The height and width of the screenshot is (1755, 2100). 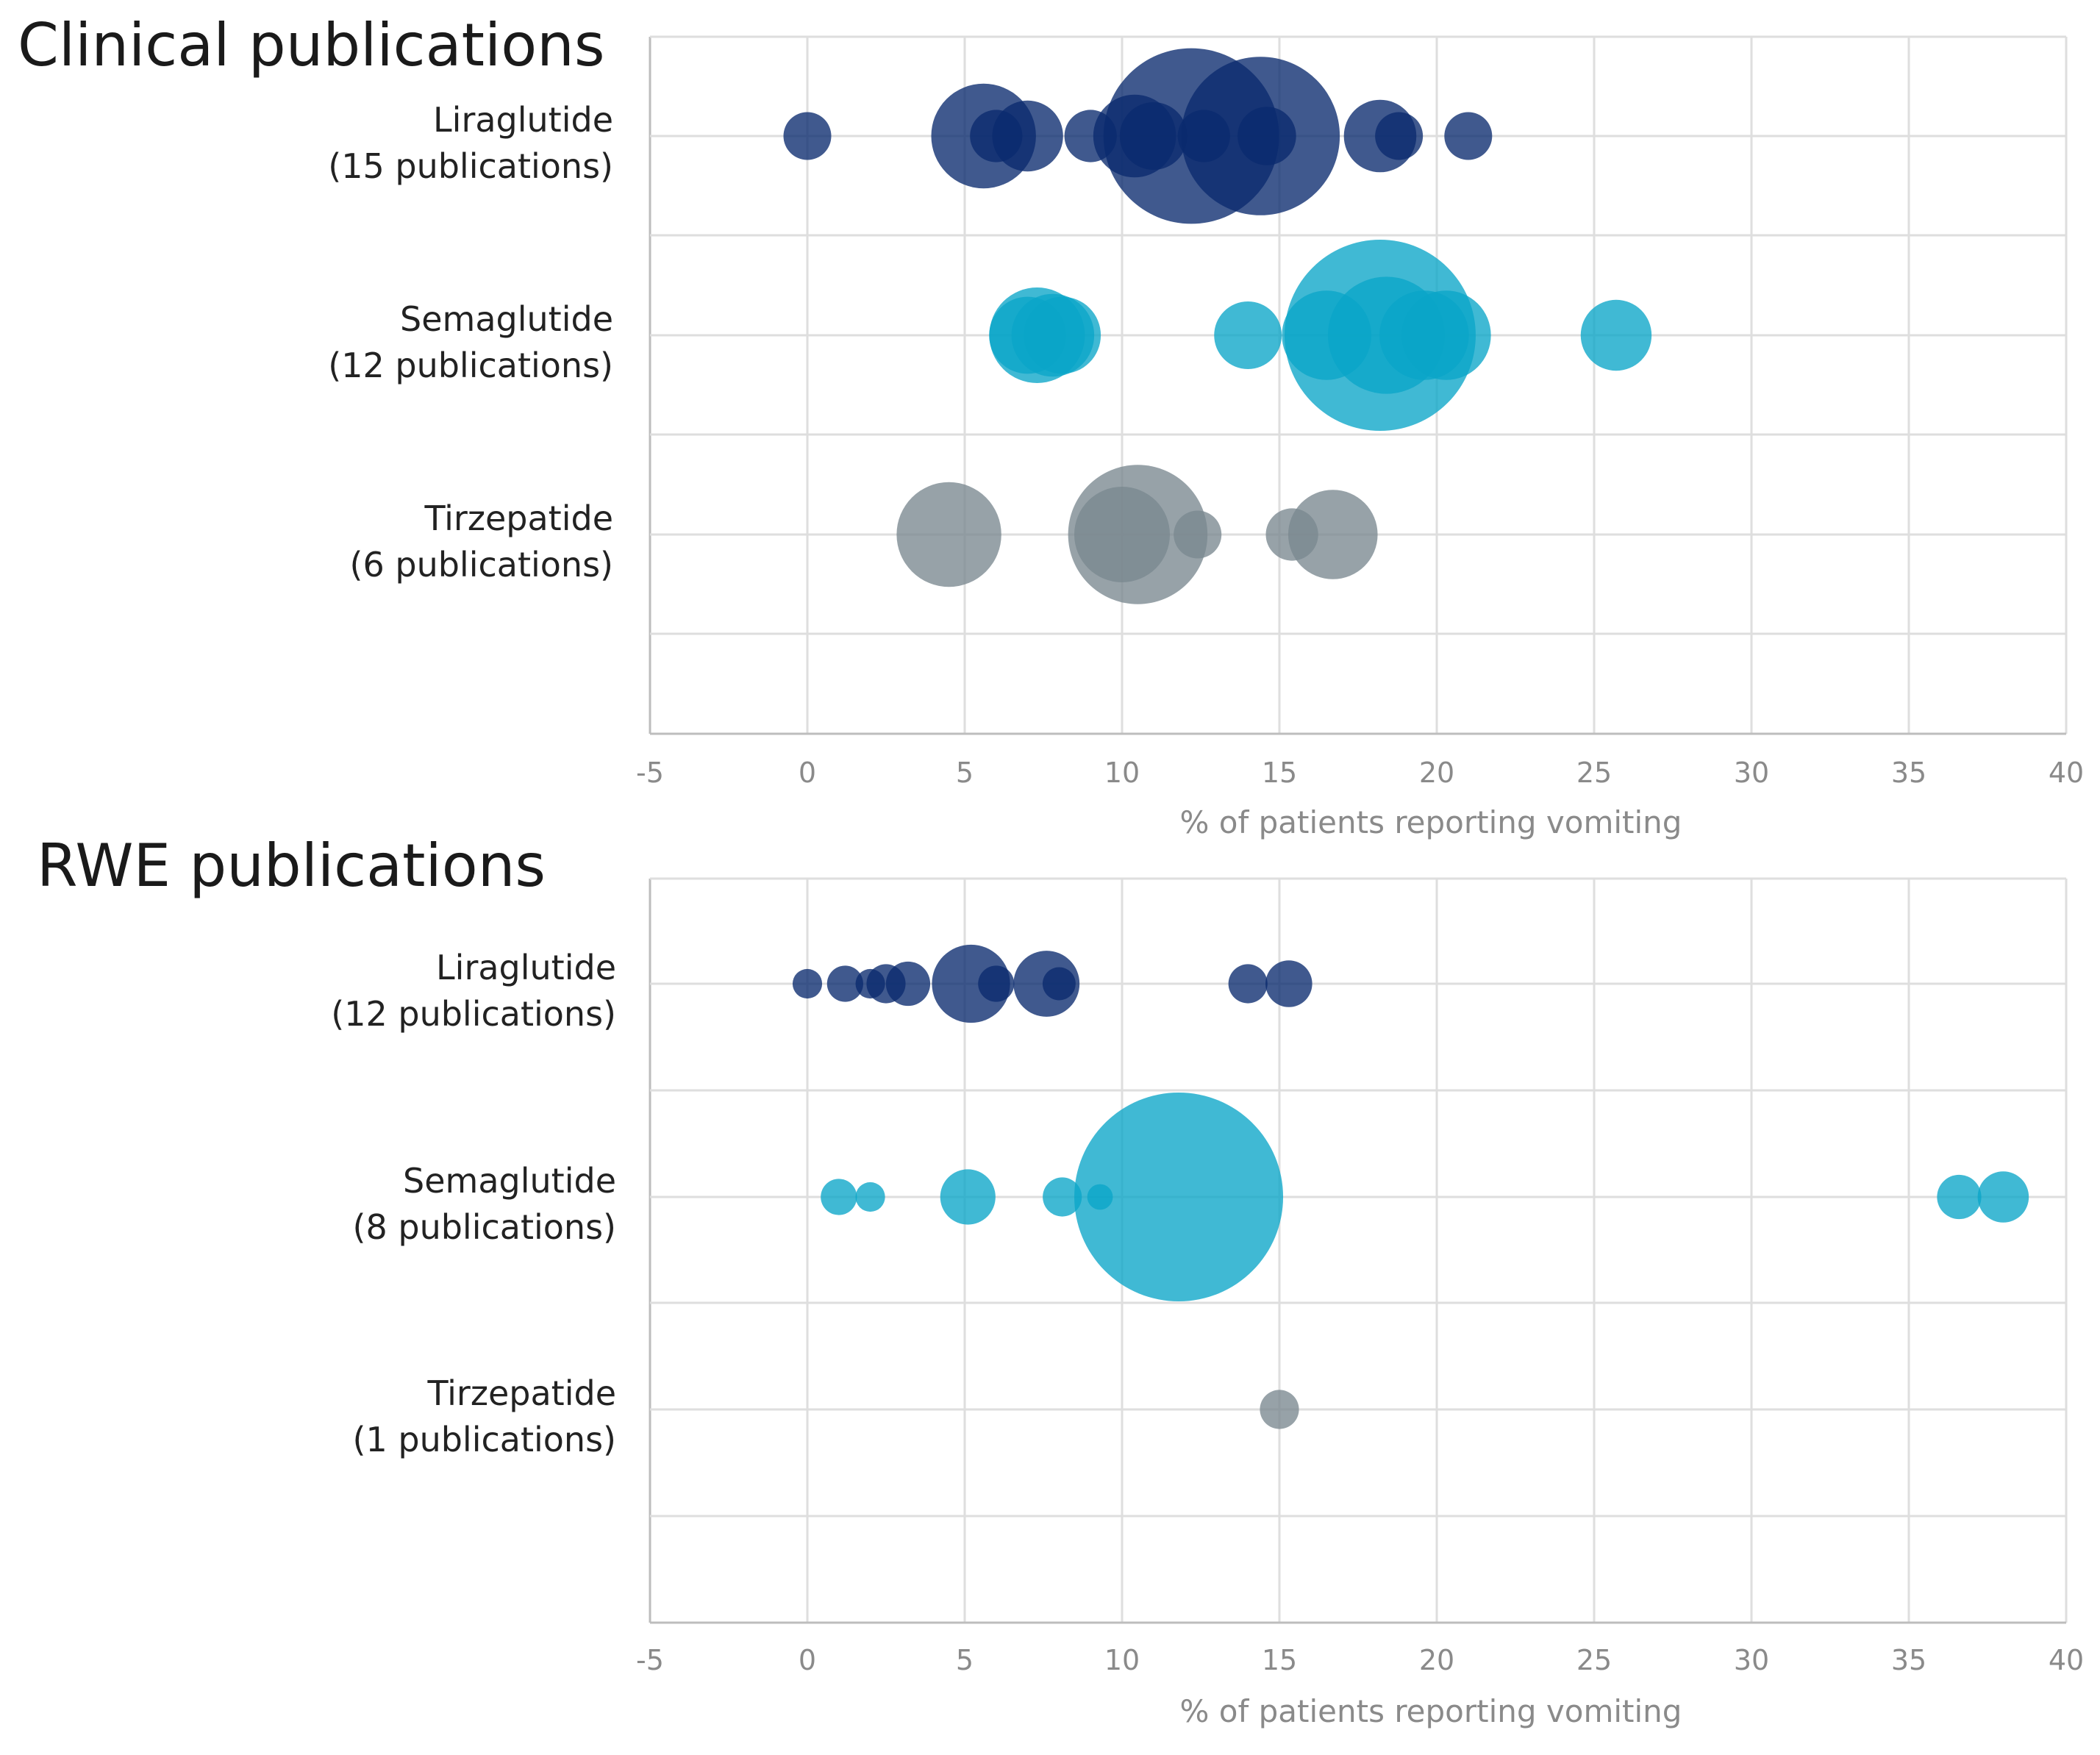 I want to click on row-label-count: (8 publications), so click(x=485, y=1227).